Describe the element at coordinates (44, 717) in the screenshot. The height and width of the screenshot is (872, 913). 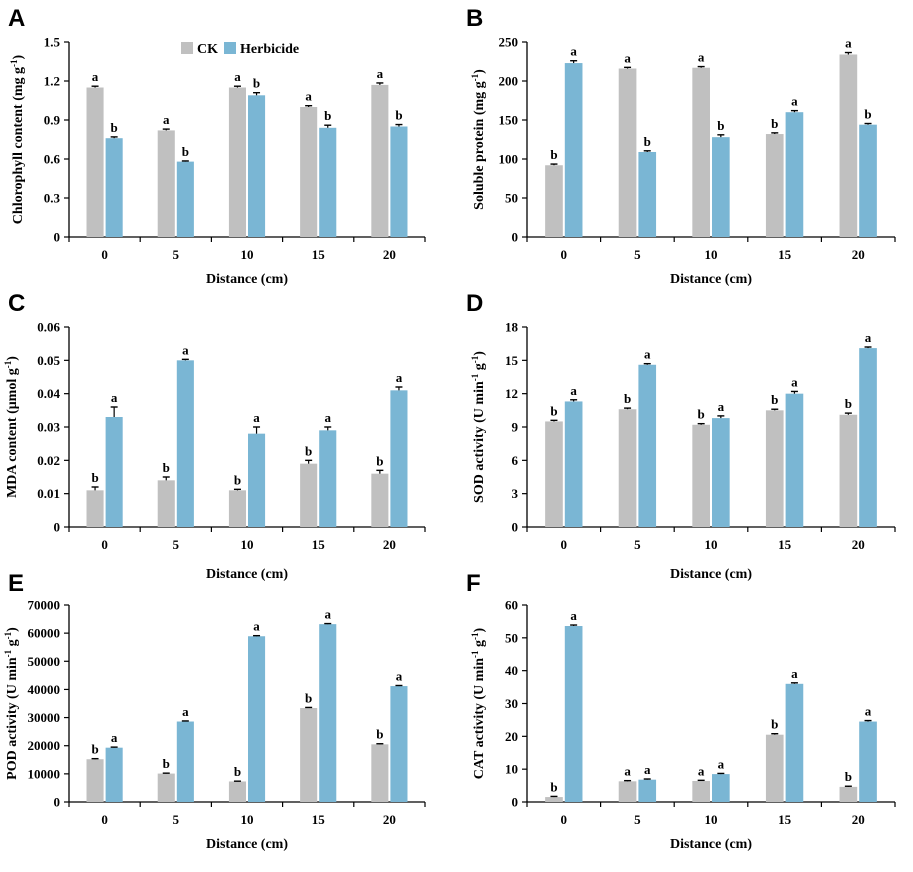
I see `y-tick-label: 30000` at that location.